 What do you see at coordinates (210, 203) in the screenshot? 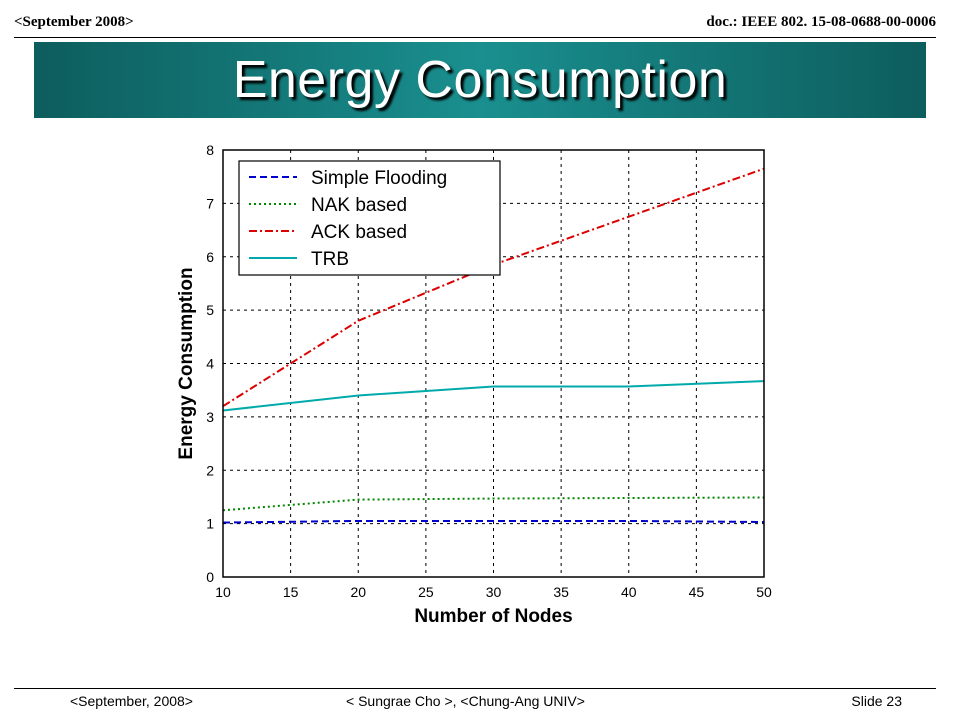
I see `y-tick-label: 7` at bounding box center [210, 203].